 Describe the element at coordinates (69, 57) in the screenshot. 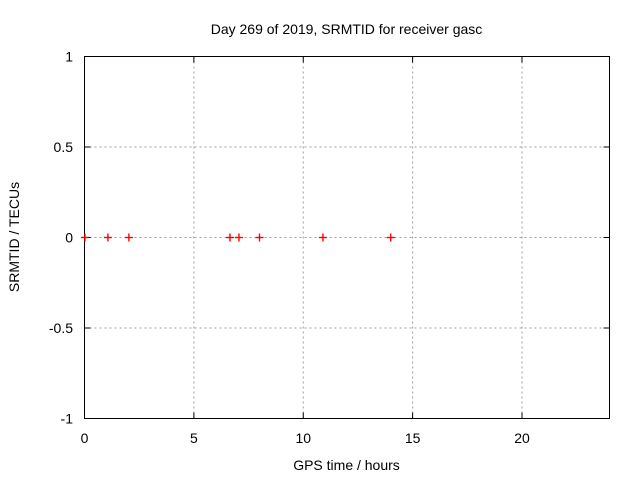

I see `y-tick-label: 1` at that location.